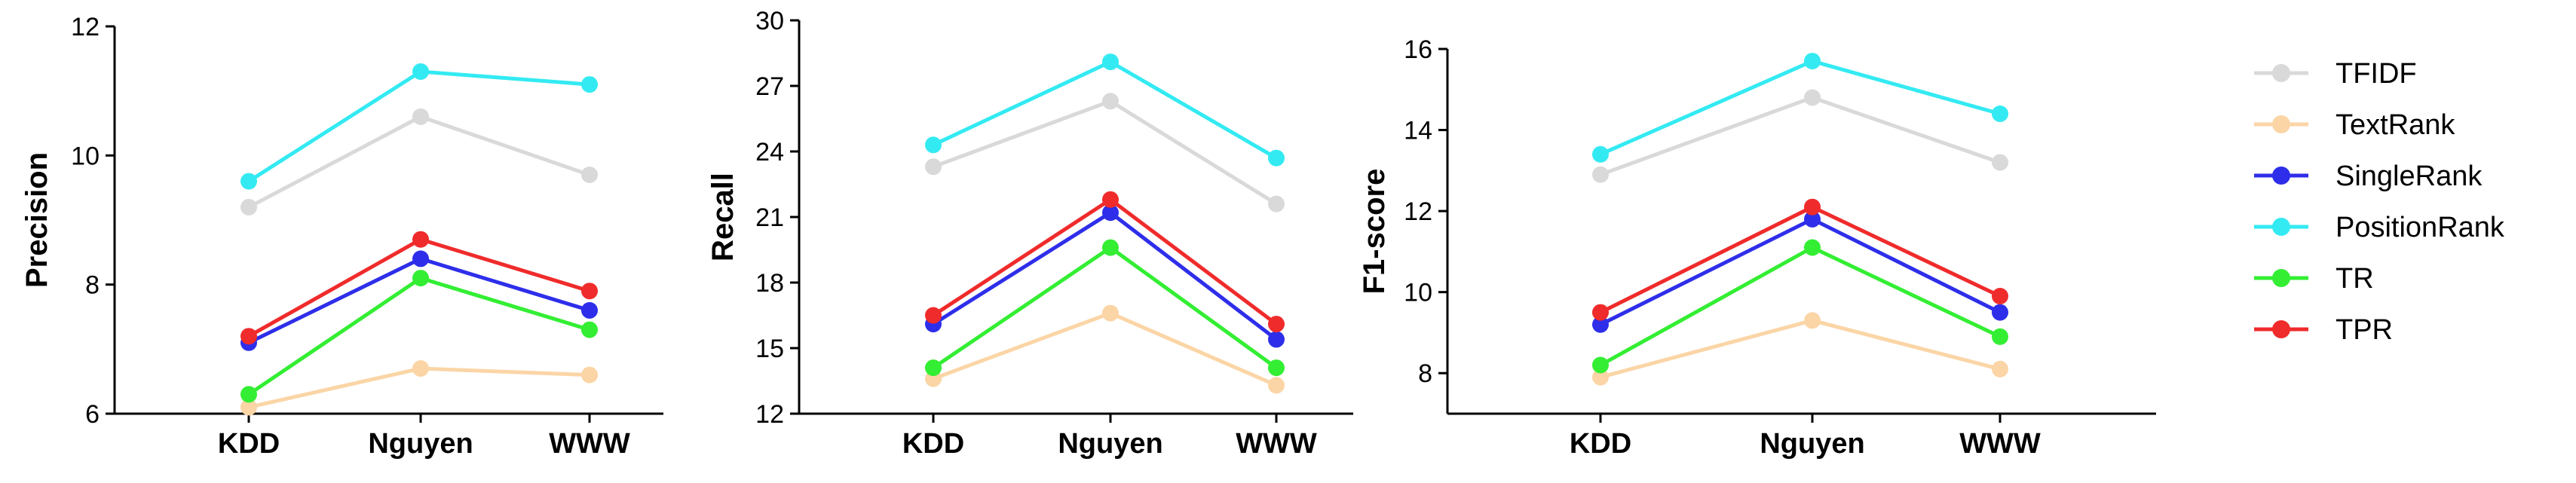  What do you see at coordinates (1105, 275) in the screenshot?
I see `series-line-singlerank` at bounding box center [1105, 275].